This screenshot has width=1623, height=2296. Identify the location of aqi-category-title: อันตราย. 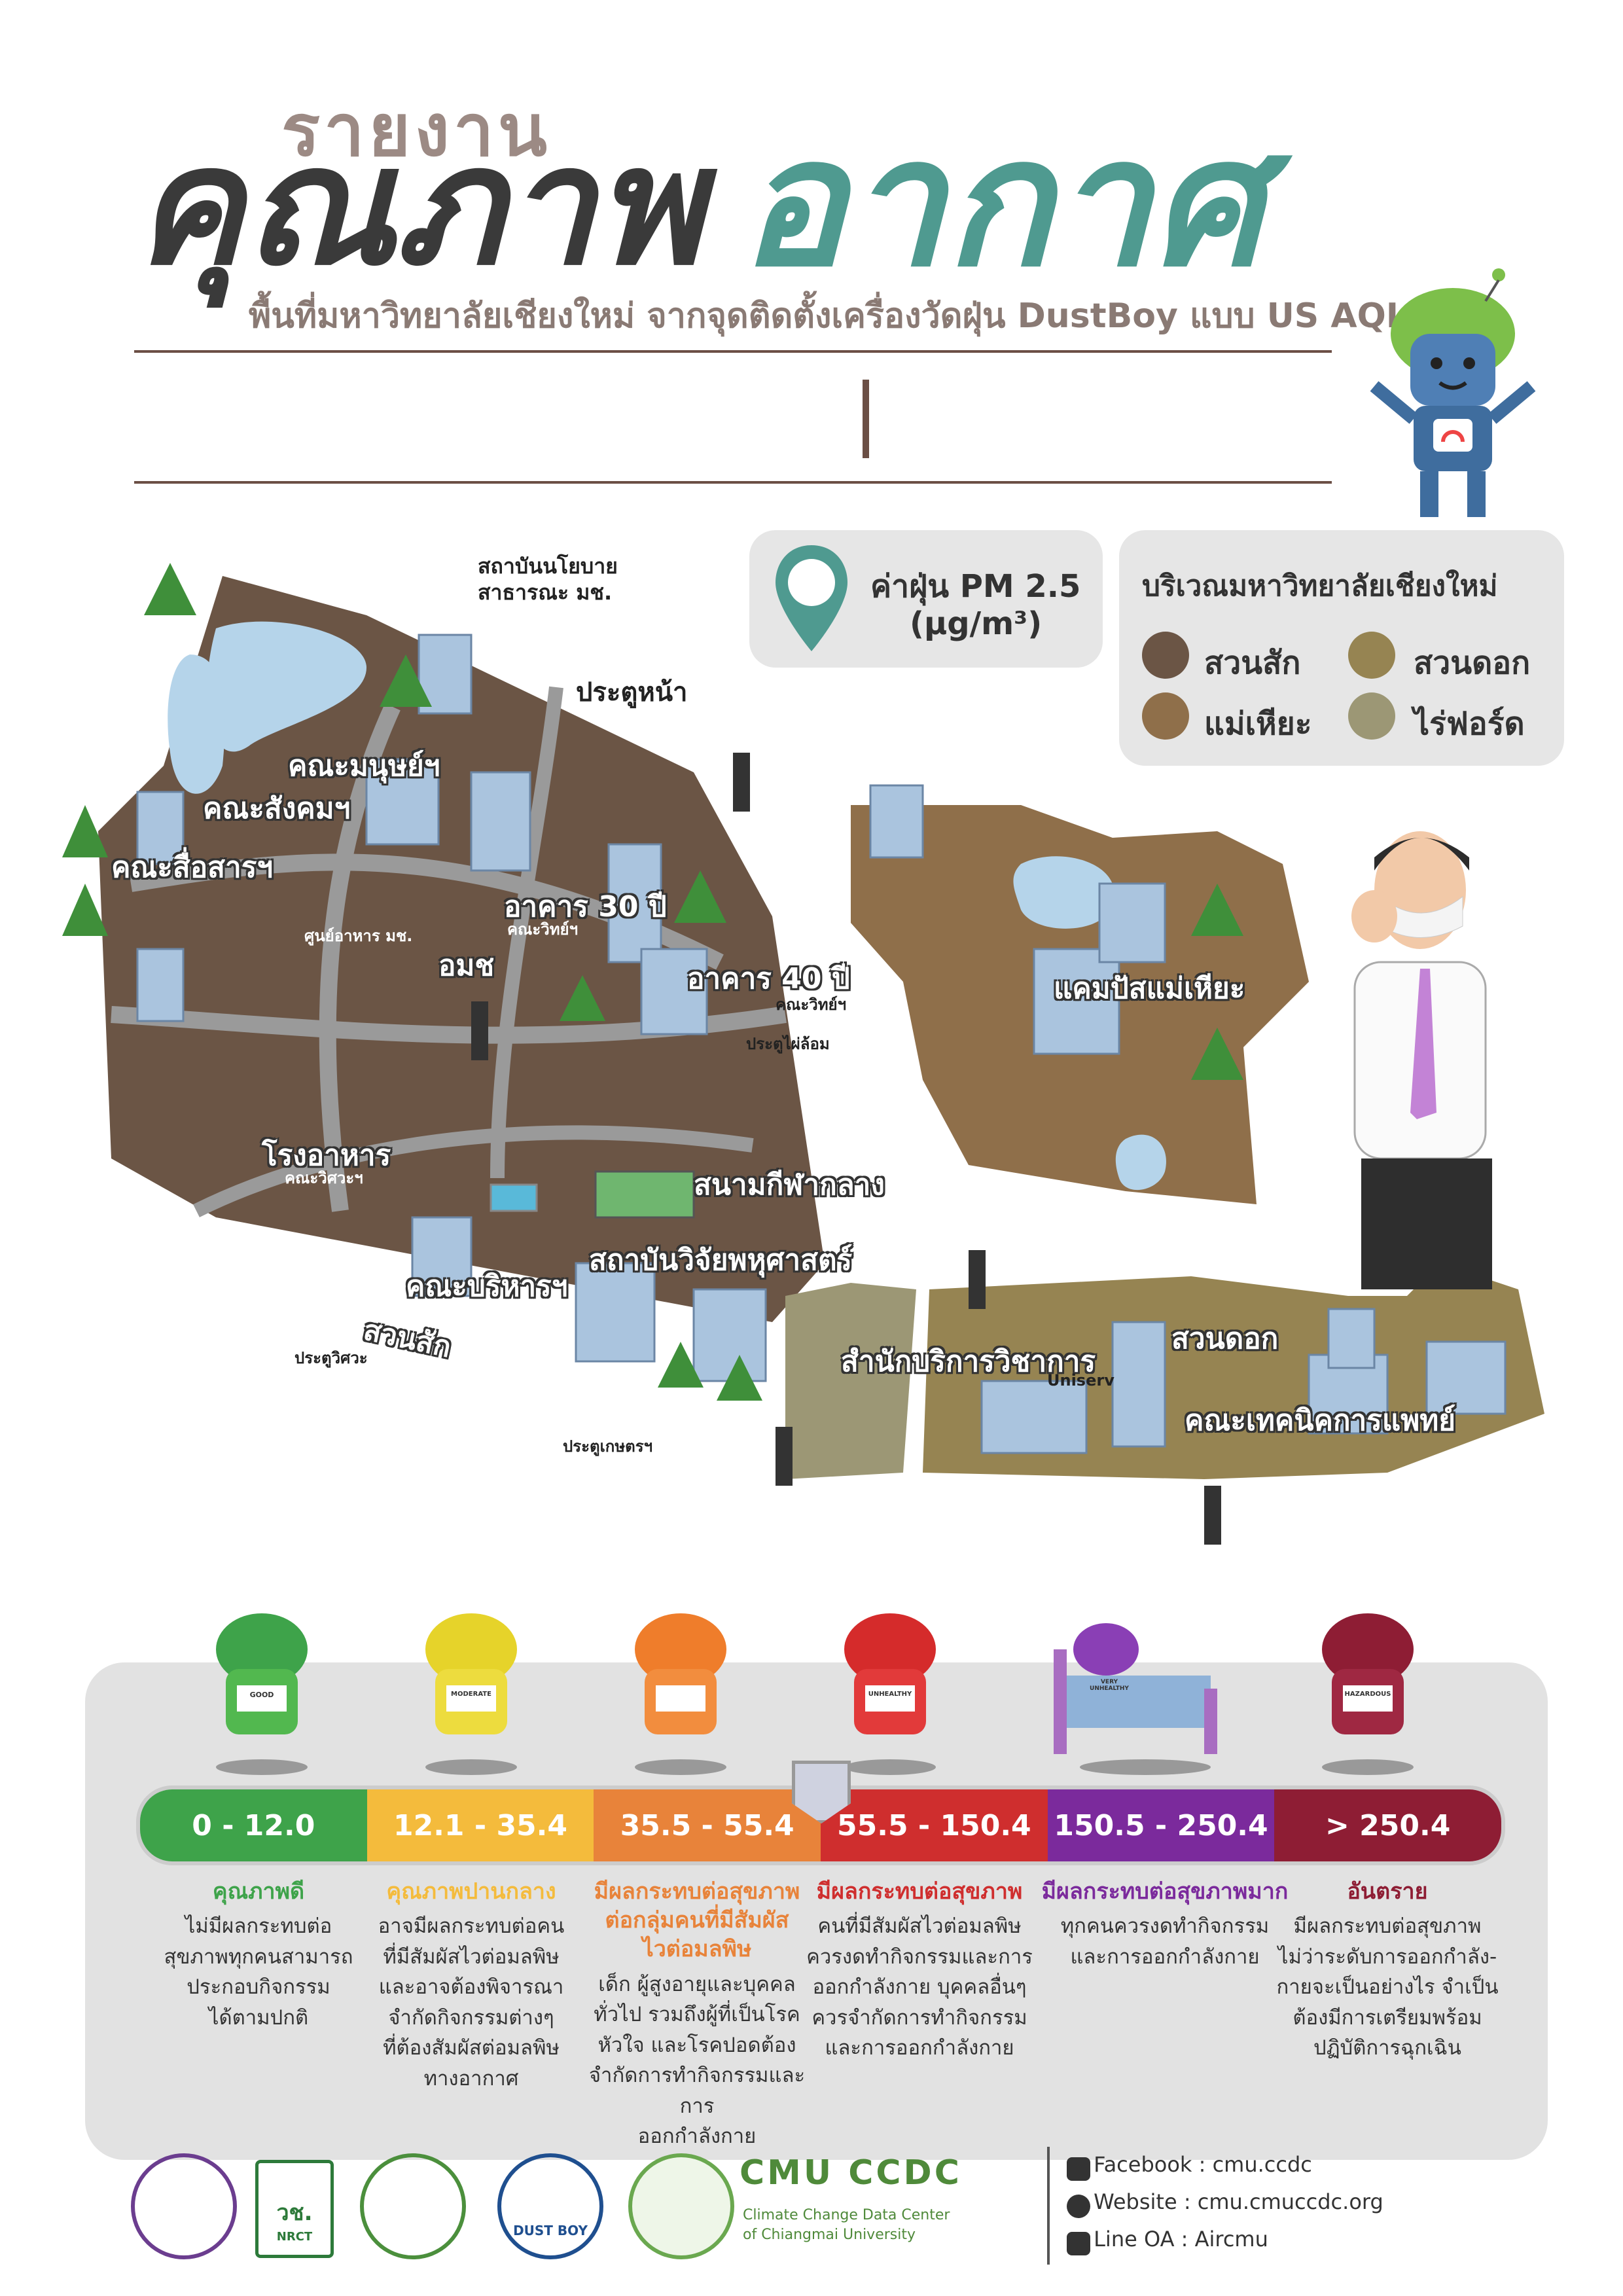
(1387, 1891).